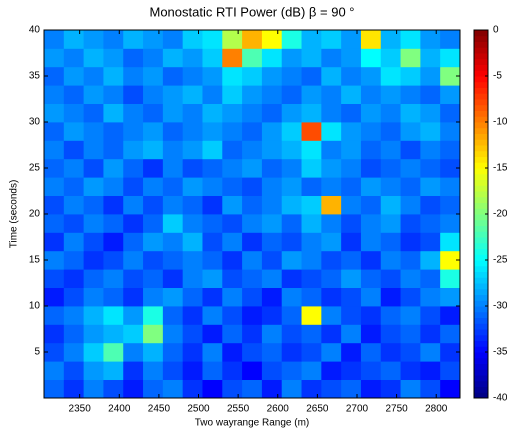 The height and width of the screenshot is (434, 517). What do you see at coordinates (35, 122) in the screenshot?
I see `y-tick-label: 30` at bounding box center [35, 122].